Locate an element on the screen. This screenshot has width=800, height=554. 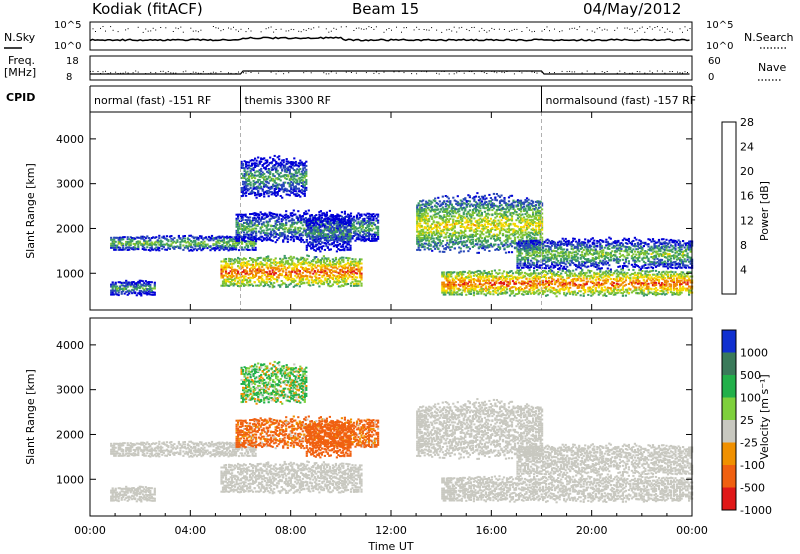
nsearch-label: N.Search is located at coordinates (769, 37).